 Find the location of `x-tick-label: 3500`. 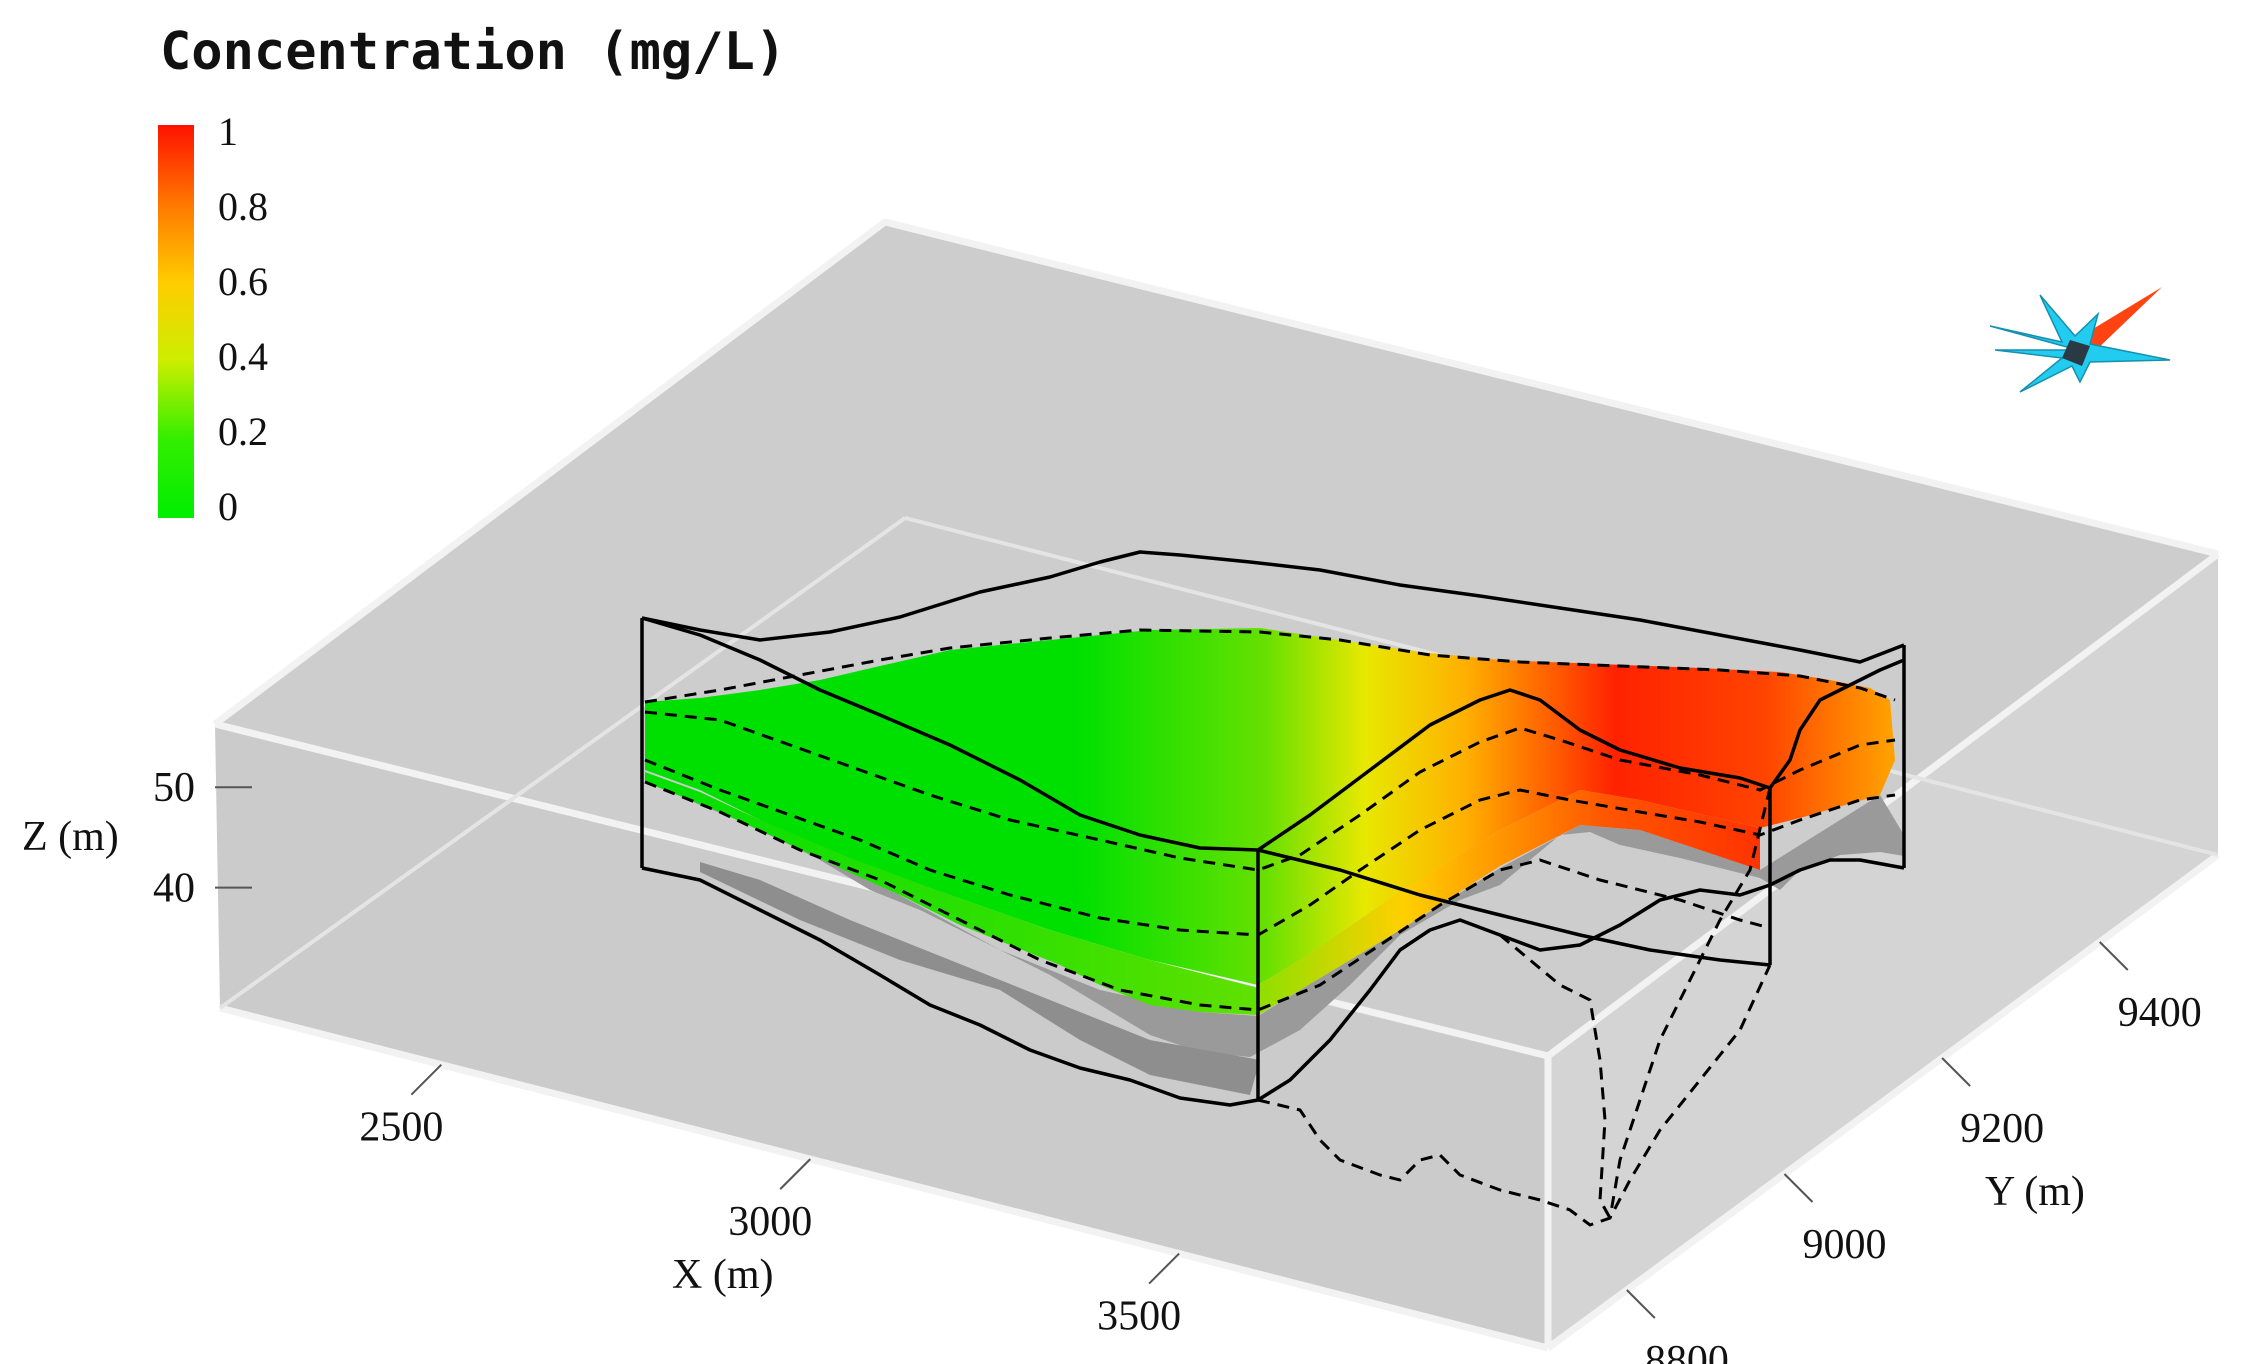

x-tick-label: 3500 is located at coordinates (1139, 1317).